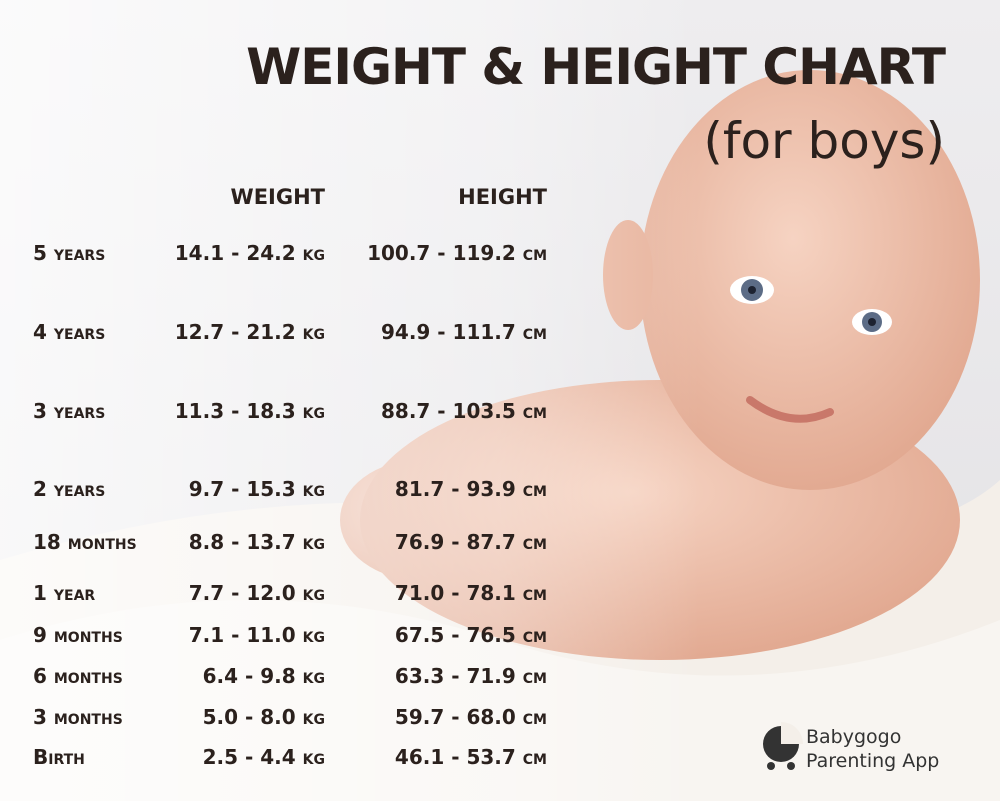  I want to click on height-range: 63.3 - 71.9 cm, so click(470, 676).